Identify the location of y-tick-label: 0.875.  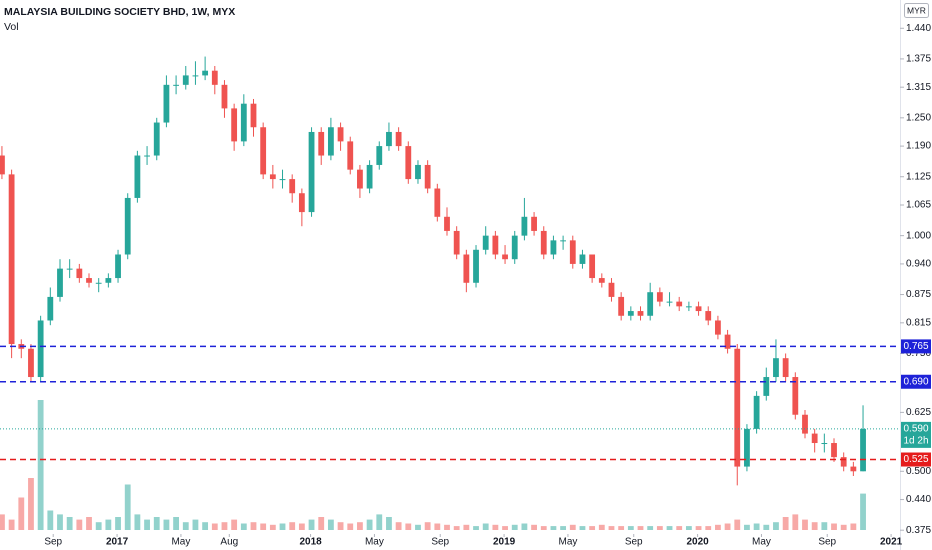
(918, 294).